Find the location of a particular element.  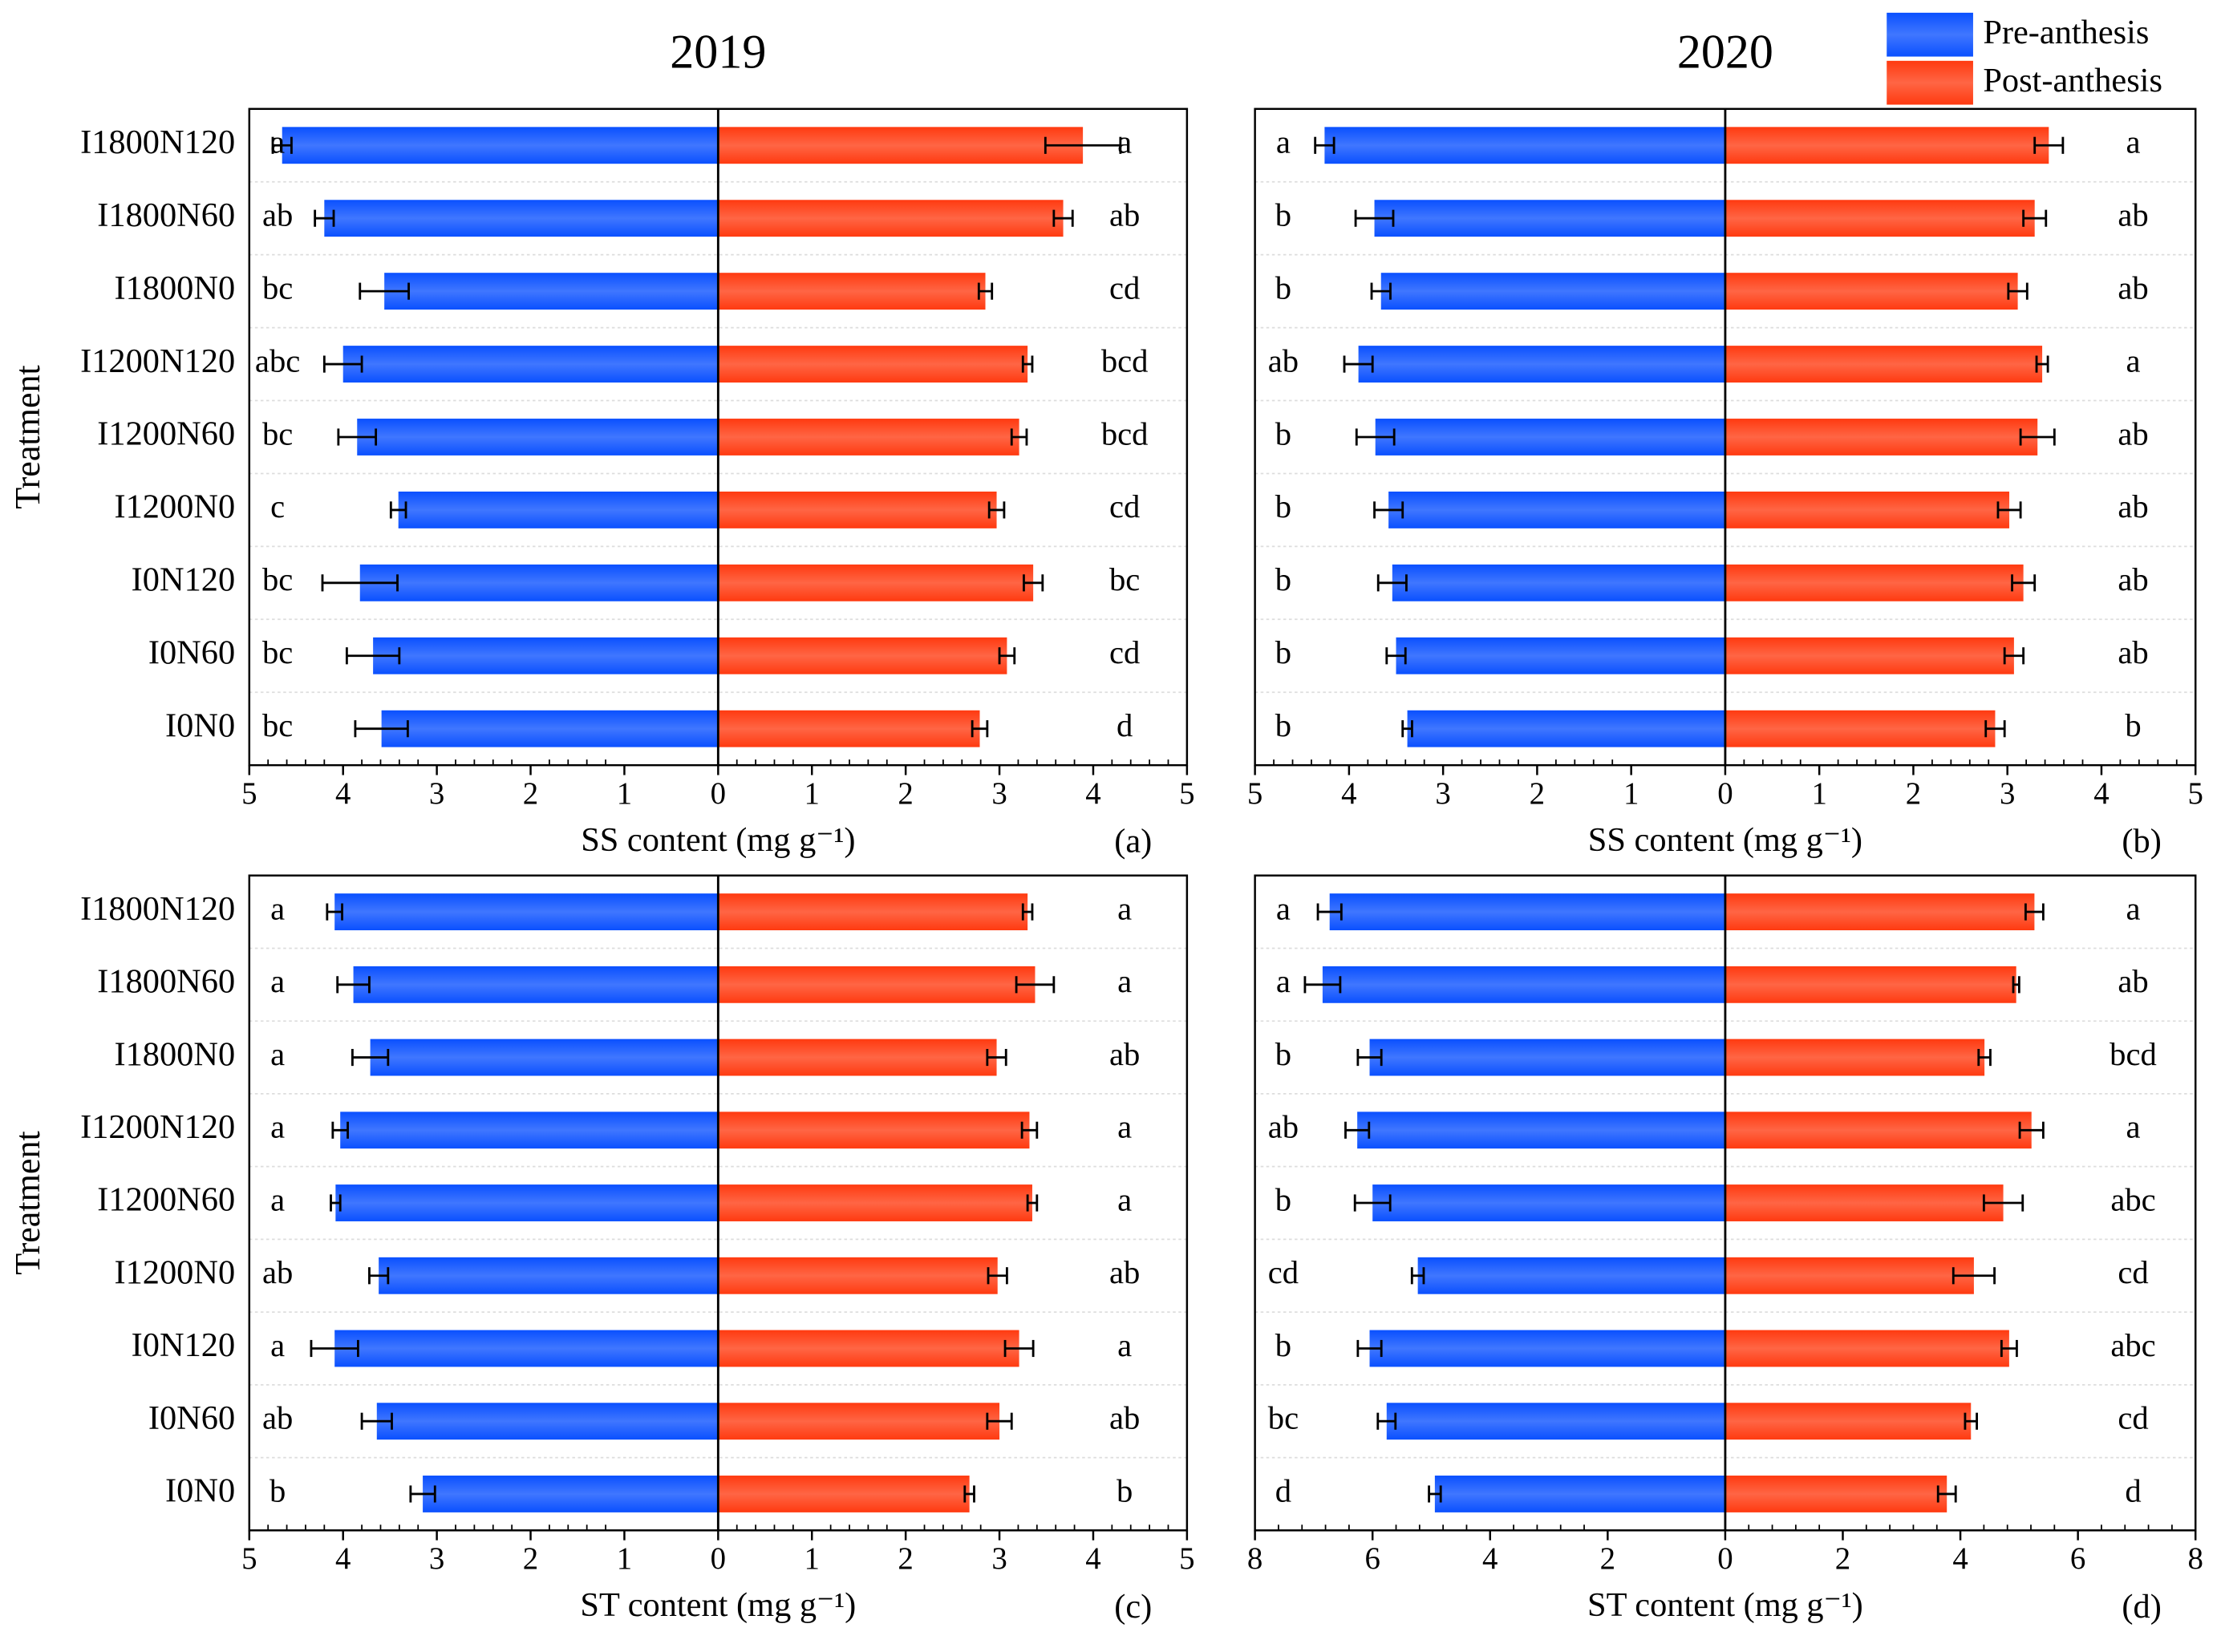

panel-title: 2019 is located at coordinates (718, 51).